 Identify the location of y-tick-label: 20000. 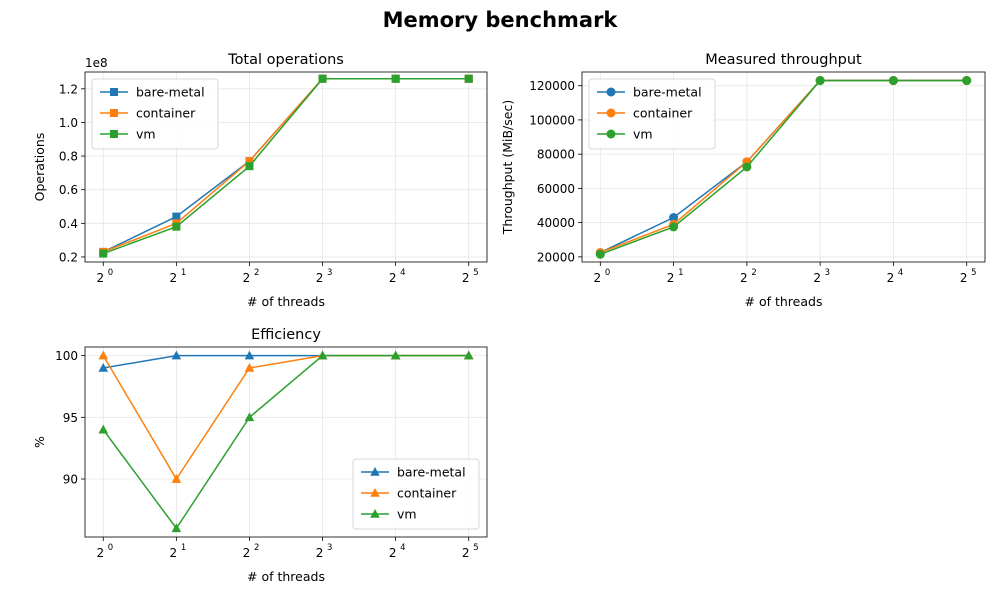
(556, 257).